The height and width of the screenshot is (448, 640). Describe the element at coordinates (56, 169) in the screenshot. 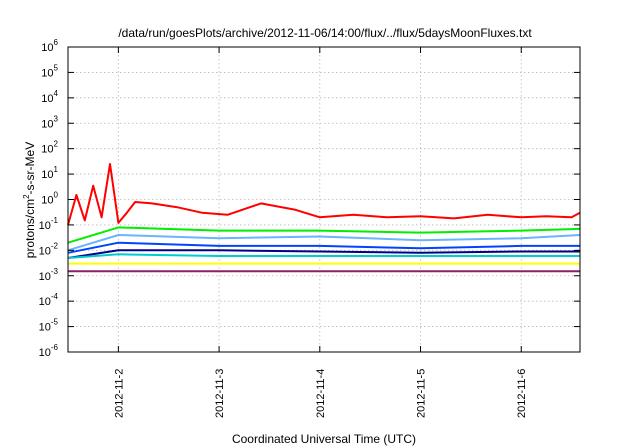

I see `y-tick-exp: 1` at that location.